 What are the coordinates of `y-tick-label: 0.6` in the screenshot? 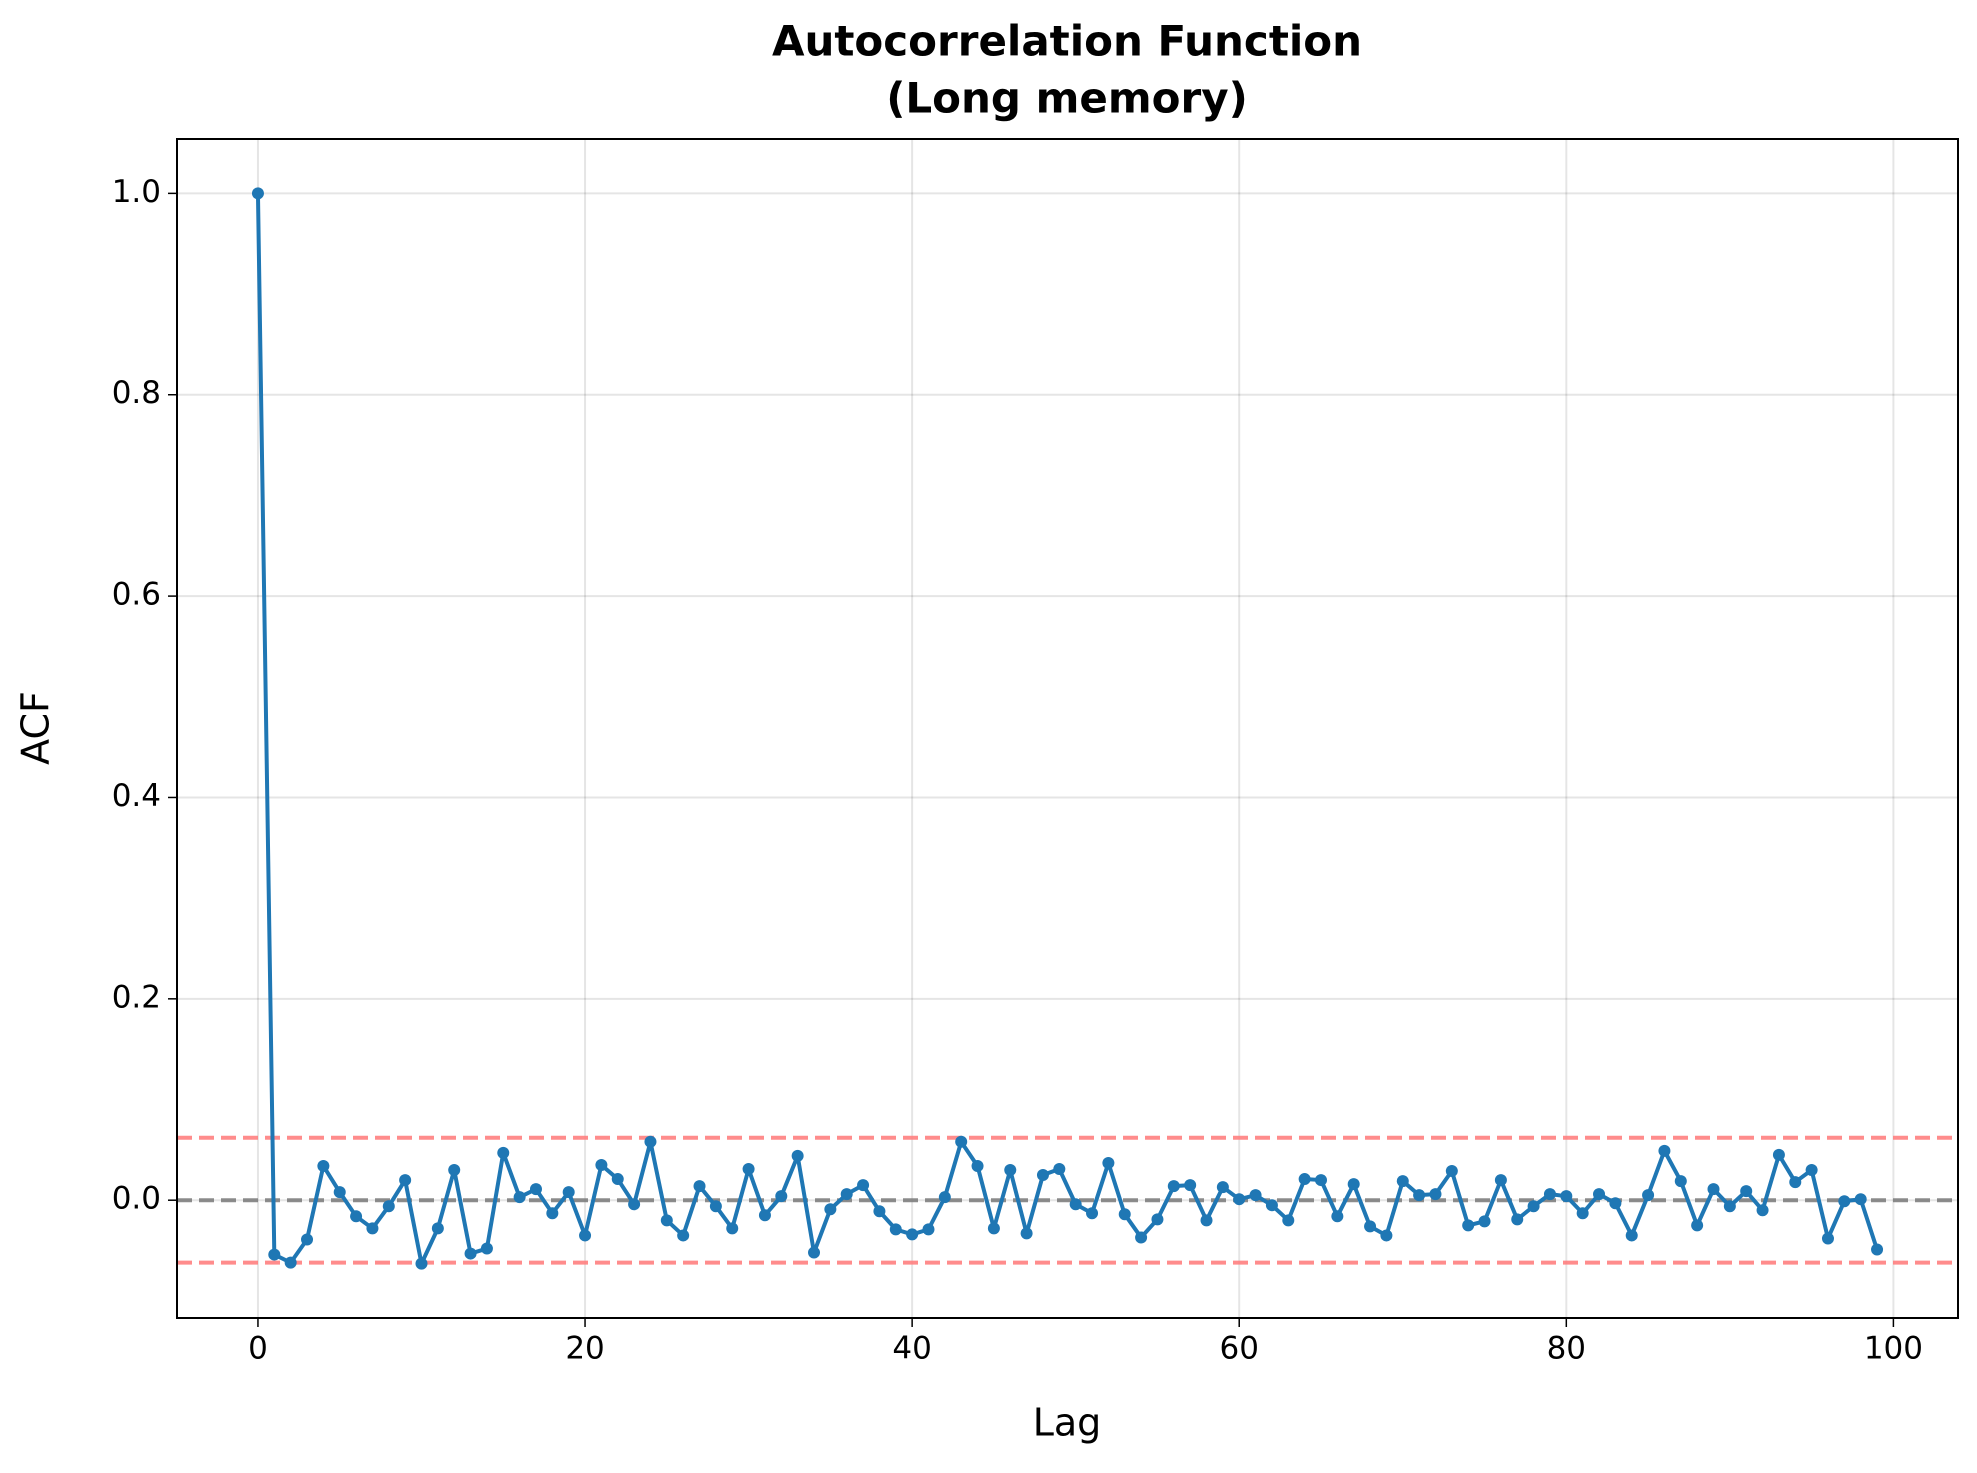 It's located at (136, 595).